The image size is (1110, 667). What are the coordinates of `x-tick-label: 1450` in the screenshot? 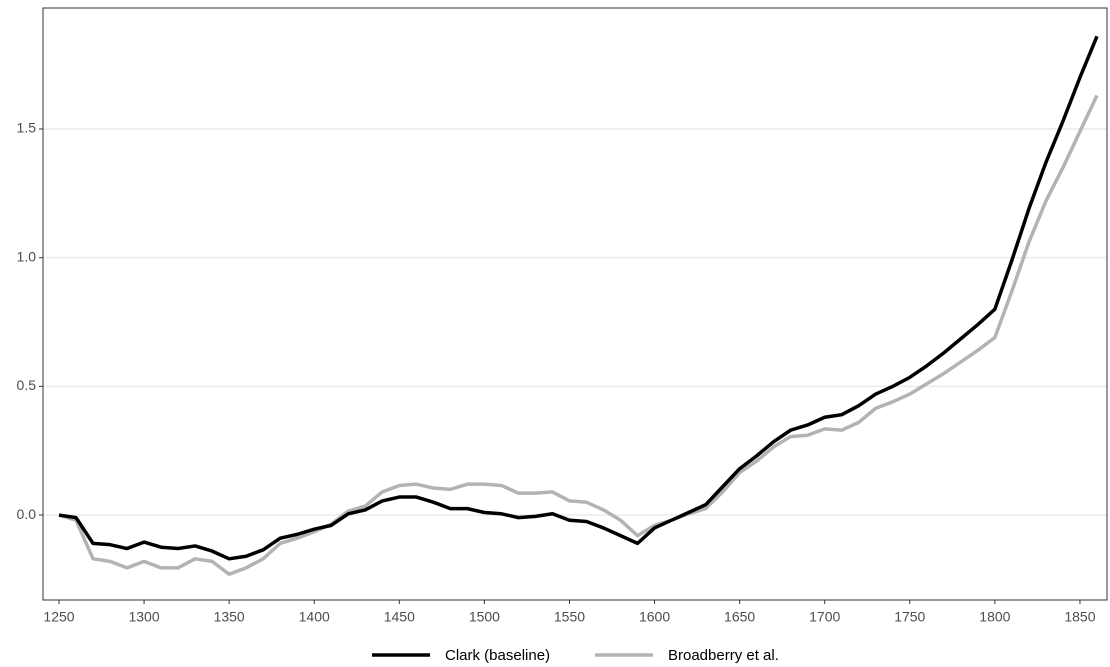 It's located at (399, 617).